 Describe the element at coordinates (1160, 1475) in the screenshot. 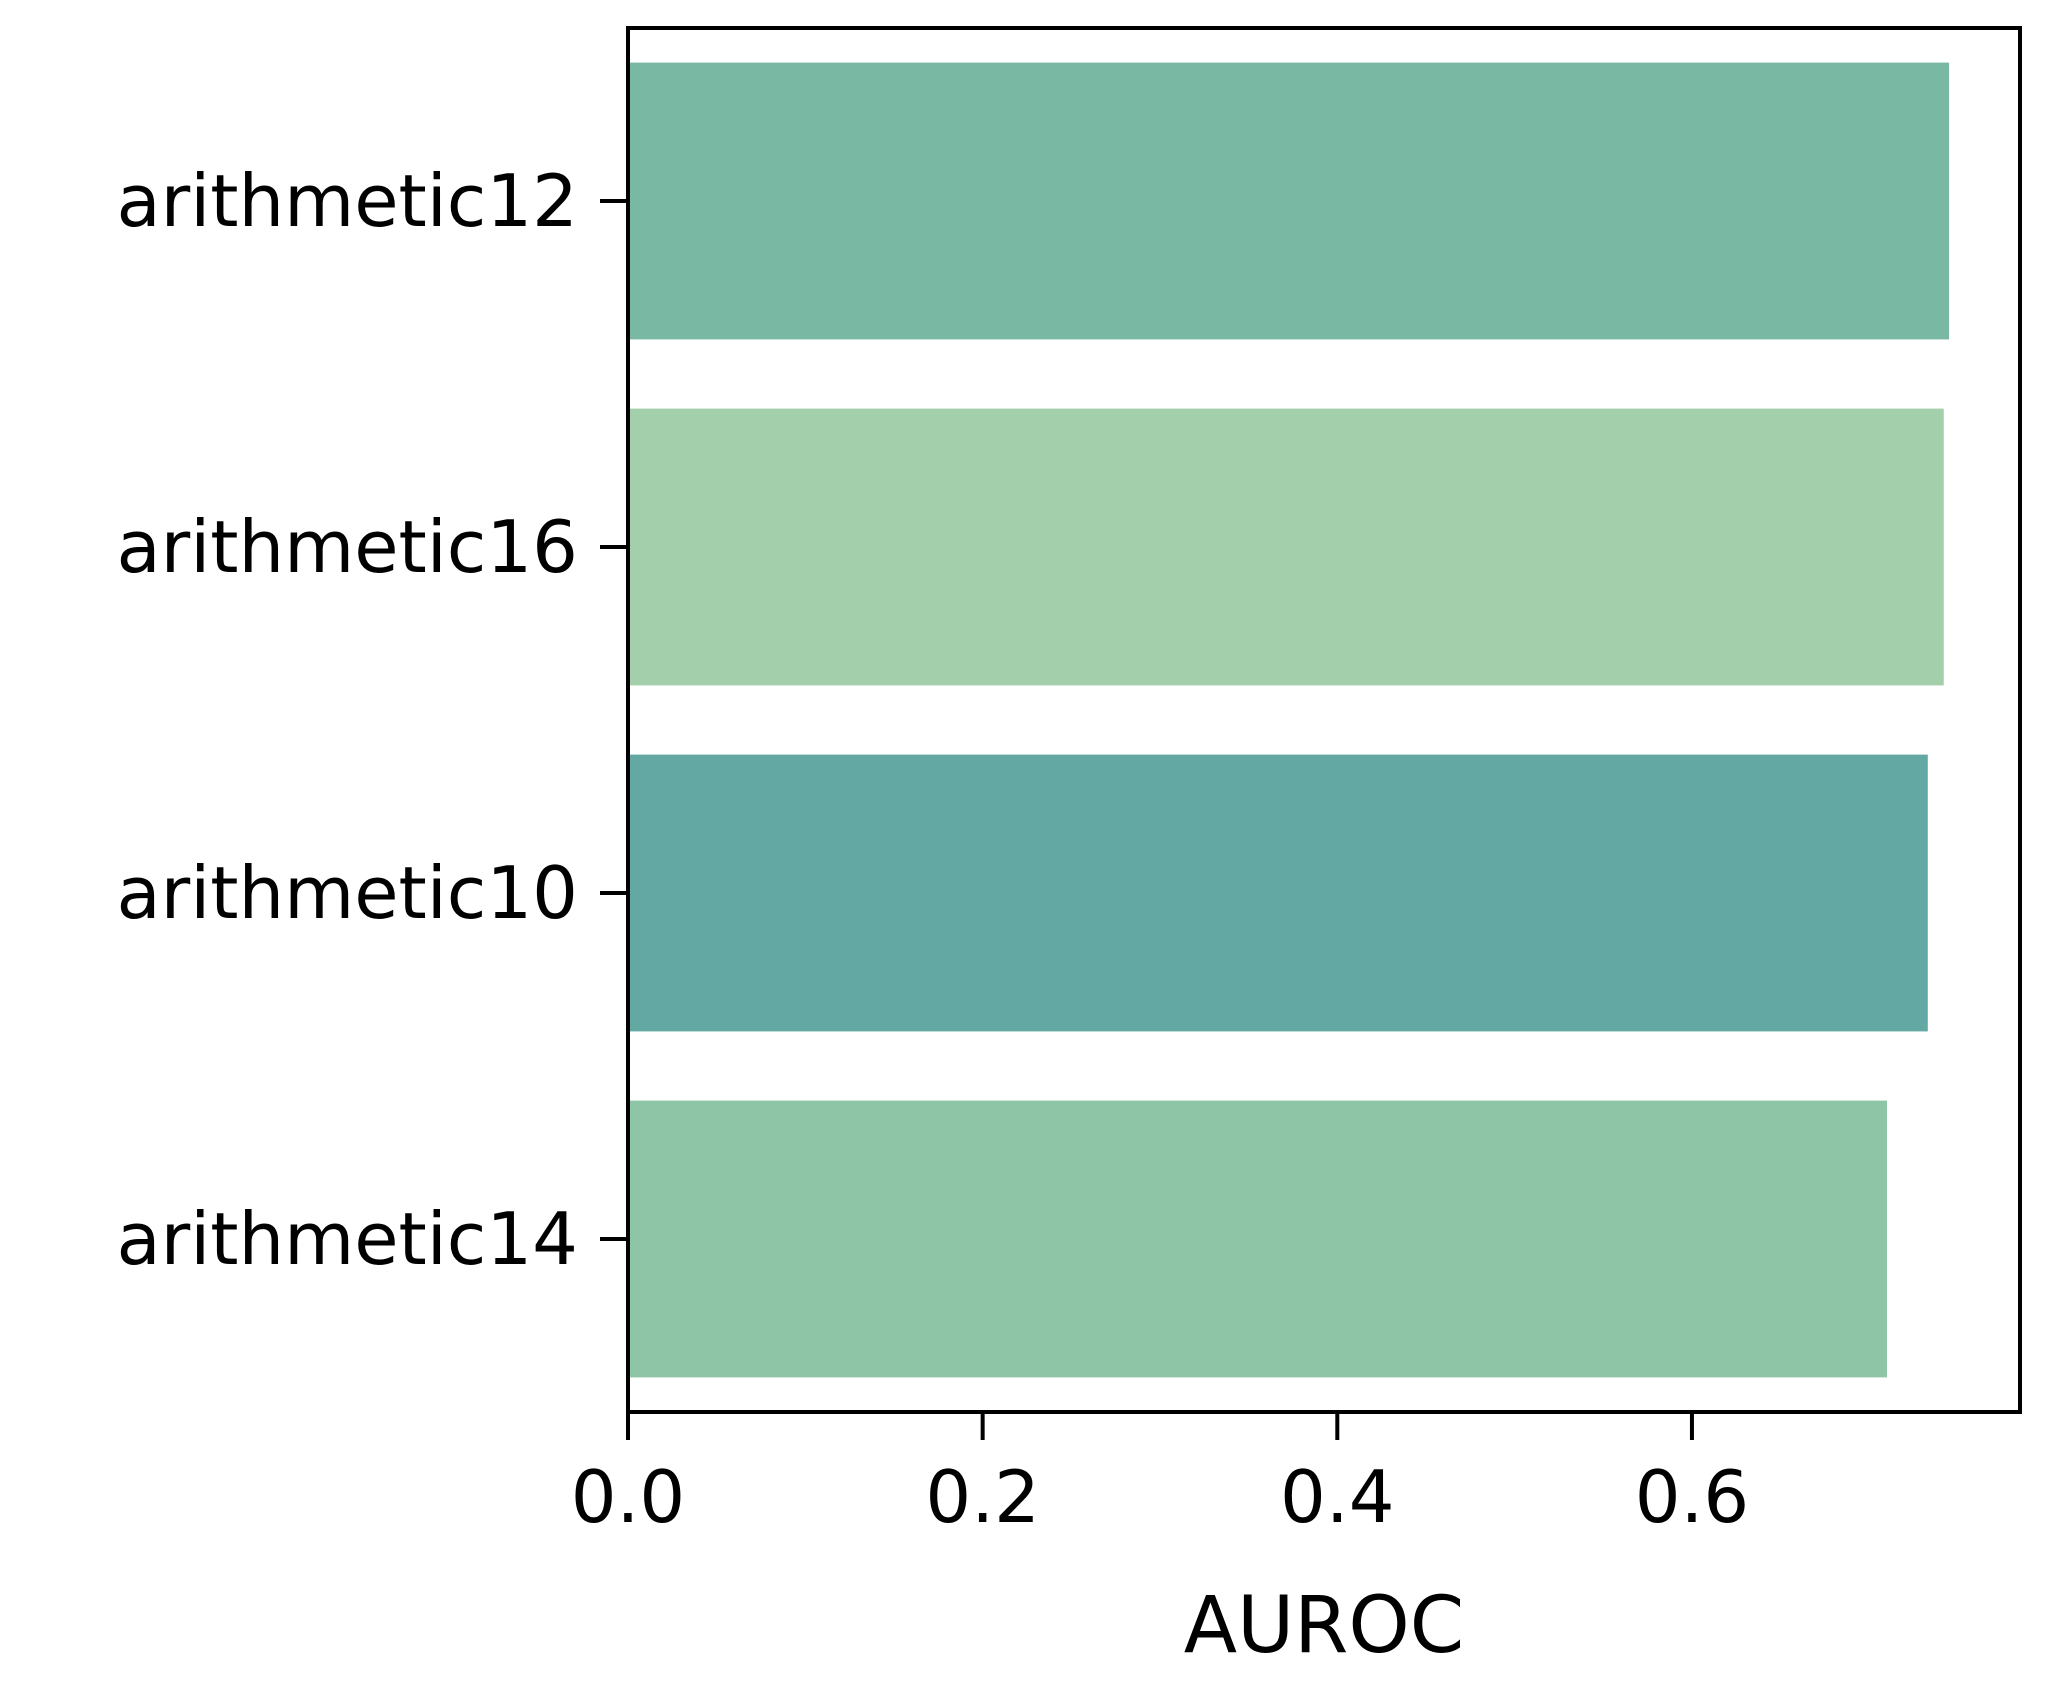

I see `x-axis: 0.0 0.2 0.4 0.6` at that location.